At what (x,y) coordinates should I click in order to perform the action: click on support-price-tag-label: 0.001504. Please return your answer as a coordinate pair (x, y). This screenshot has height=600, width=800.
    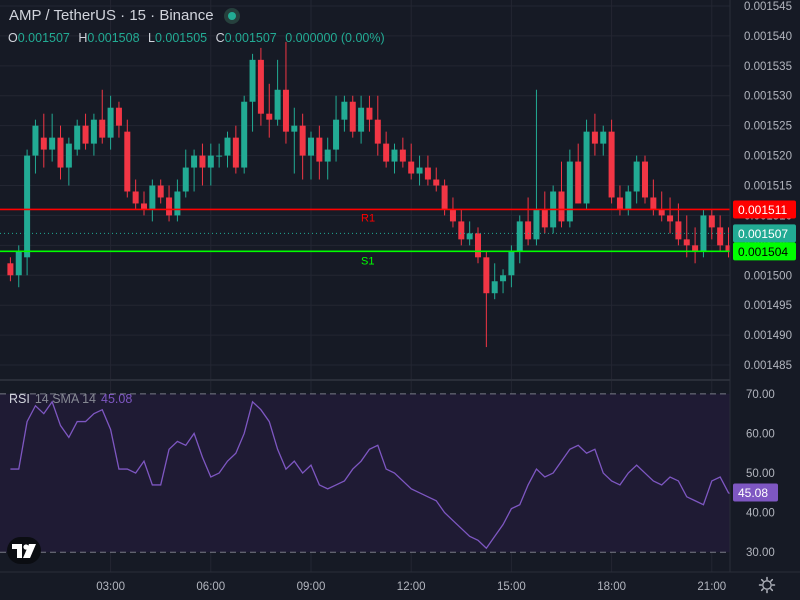
    Looking at the image, I should click on (763, 252).